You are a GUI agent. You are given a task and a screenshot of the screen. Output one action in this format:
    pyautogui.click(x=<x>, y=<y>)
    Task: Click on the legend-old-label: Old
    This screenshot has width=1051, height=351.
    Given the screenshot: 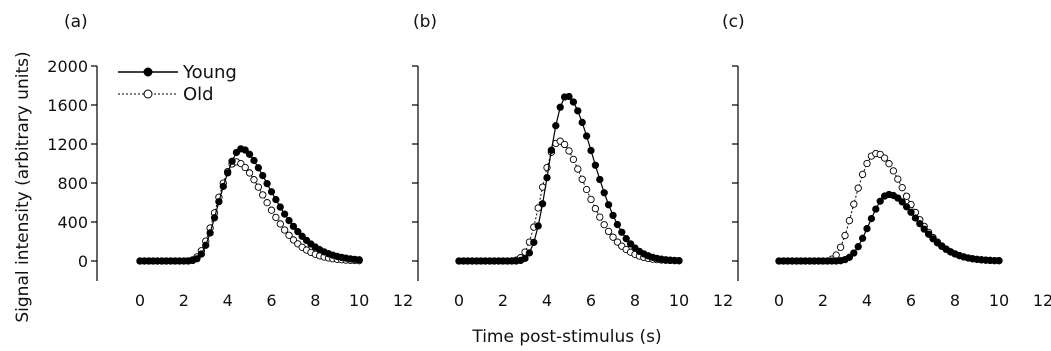 What is the action you would take?
    pyautogui.click(x=198, y=94)
    